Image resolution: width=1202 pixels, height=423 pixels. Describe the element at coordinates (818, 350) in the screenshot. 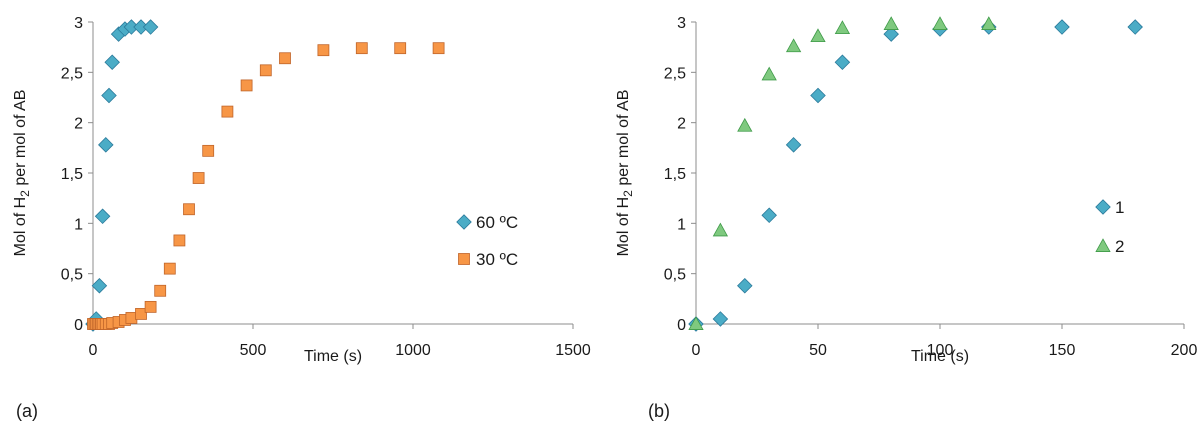

I see `x-tick-label: 50` at that location.